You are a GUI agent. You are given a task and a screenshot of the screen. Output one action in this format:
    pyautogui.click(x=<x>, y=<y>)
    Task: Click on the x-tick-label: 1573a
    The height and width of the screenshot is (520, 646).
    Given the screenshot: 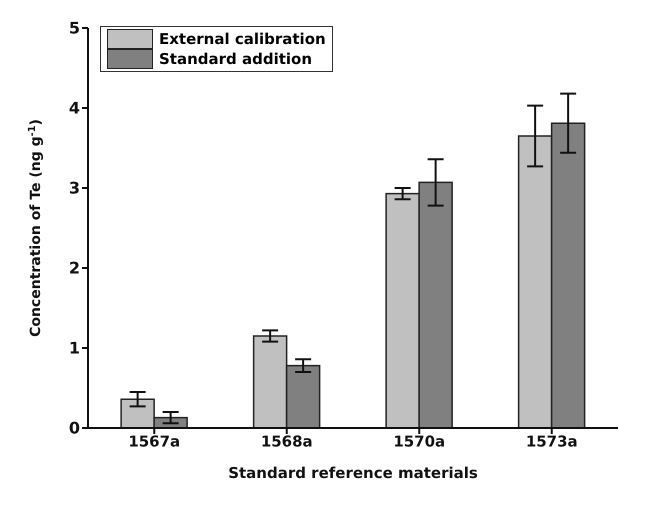 What is the action you would take?
    pyautogui.click(x=552, y=441)
    